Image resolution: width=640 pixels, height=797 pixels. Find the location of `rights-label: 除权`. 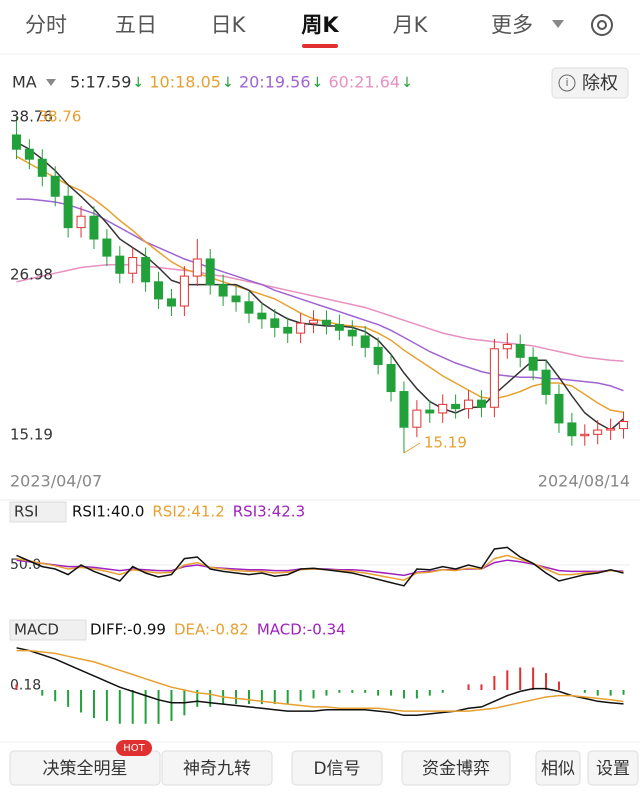

rights-label: 除权 is located at coordinates (600, 83).